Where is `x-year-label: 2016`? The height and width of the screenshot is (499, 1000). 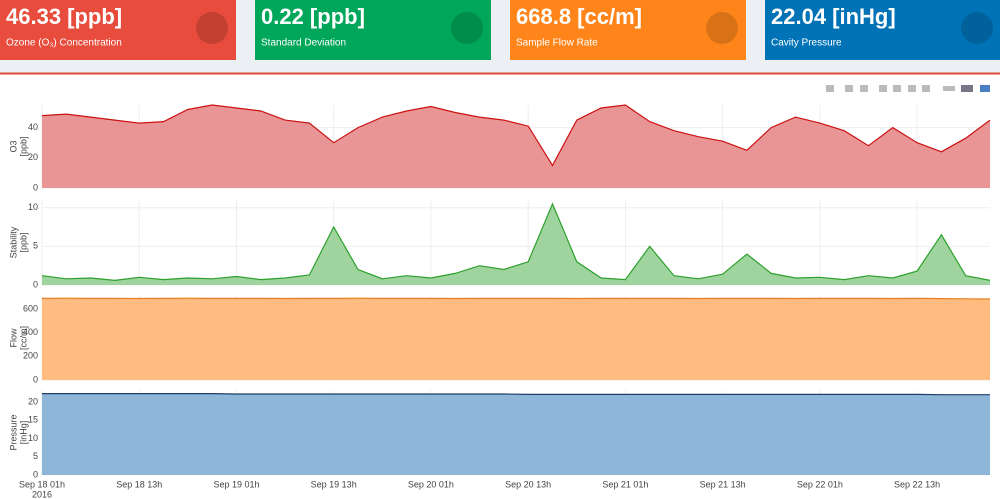 x-year-label: 2016 is located at coordinates (42, 494).